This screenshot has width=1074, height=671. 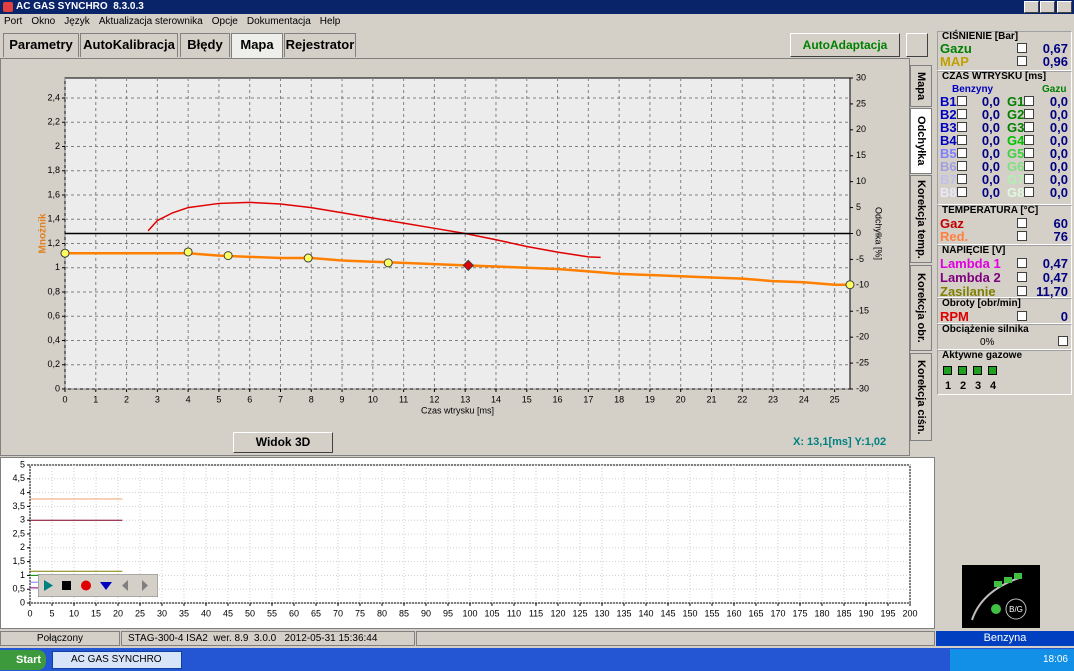 What do you see at coordinates (129, 45) in the screenshot?
I see `tab: AutoKalibracja` at bounding box center [129, 45].